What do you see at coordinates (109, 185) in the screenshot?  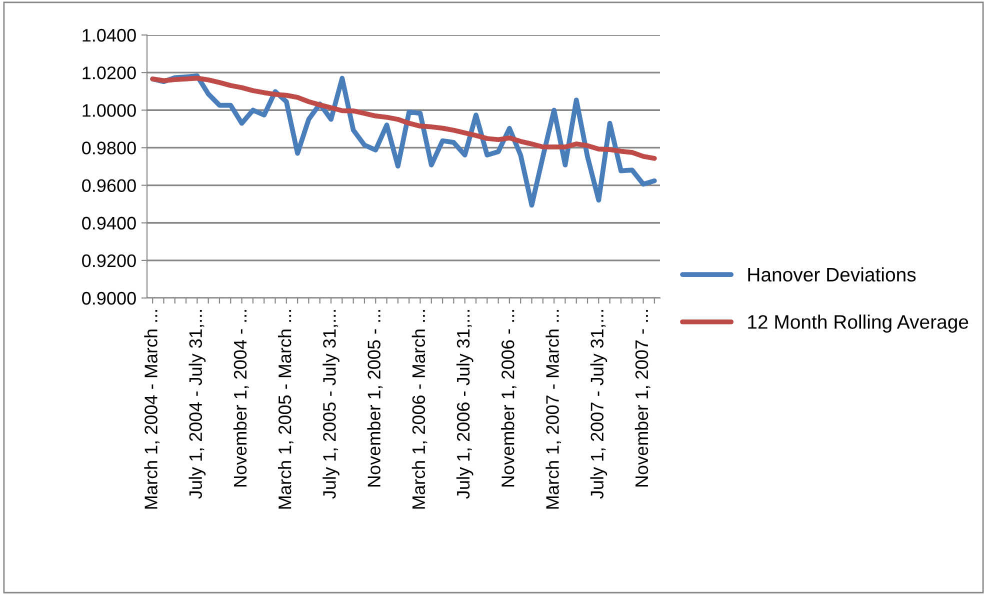 I see `y-tick-label: 0.9600` at bounding box center [109, 185].